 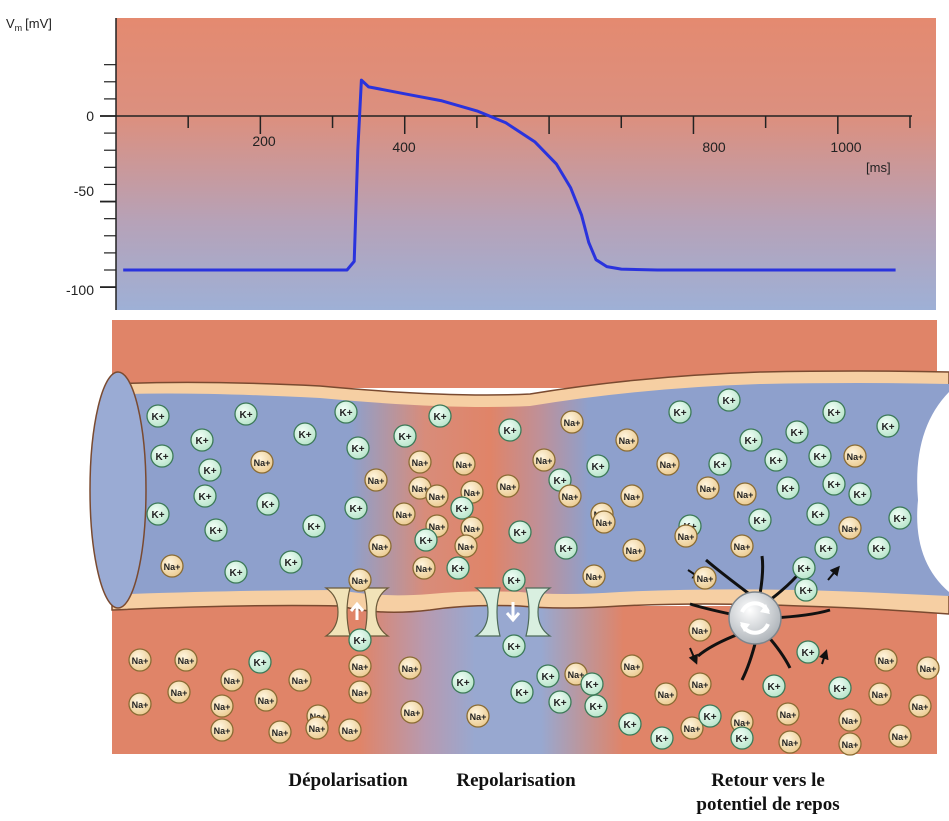 What do you see at coordinates (357, 612) in the screenshot?
I see `sodium-channel` at bounding box center [357, 612].